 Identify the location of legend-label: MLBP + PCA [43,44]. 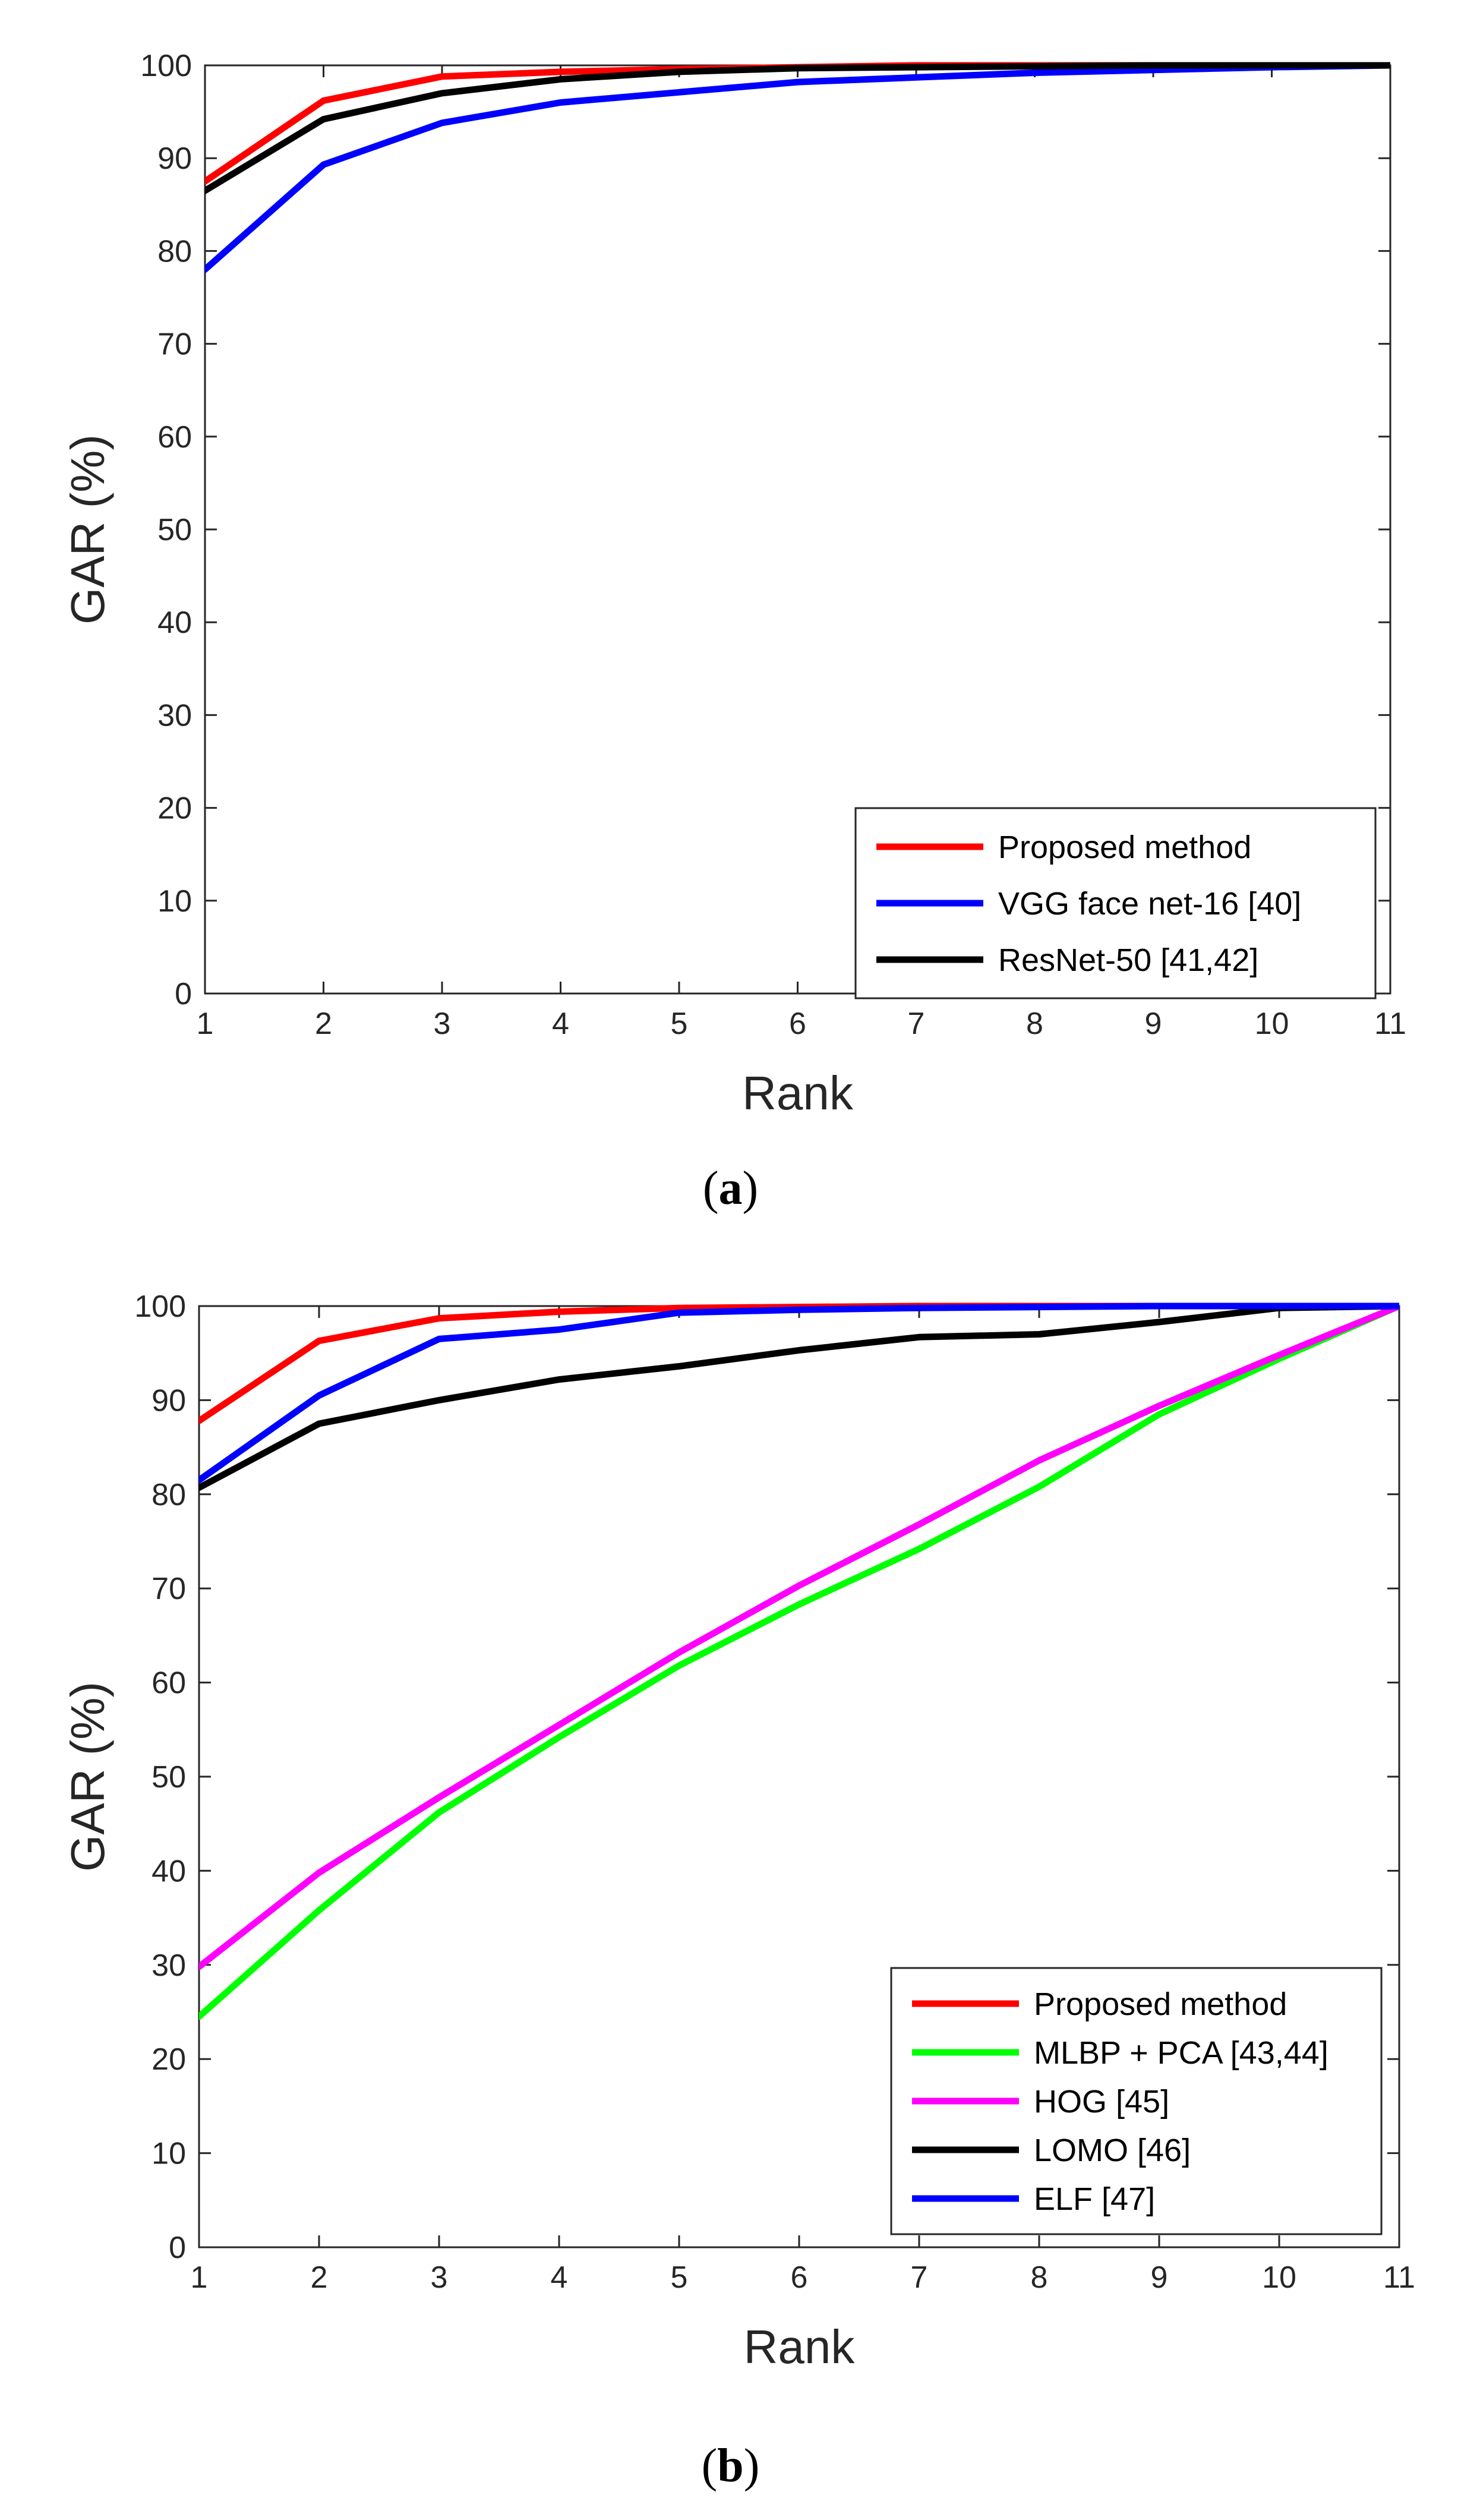
(1182, 2053).